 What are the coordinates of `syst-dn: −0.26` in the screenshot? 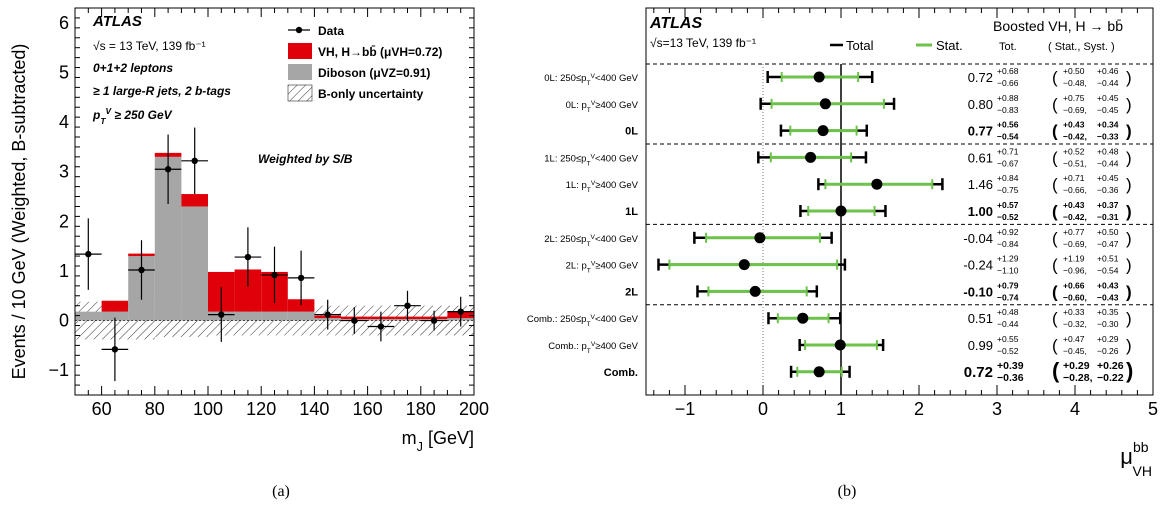 It's located at (1108, 351).